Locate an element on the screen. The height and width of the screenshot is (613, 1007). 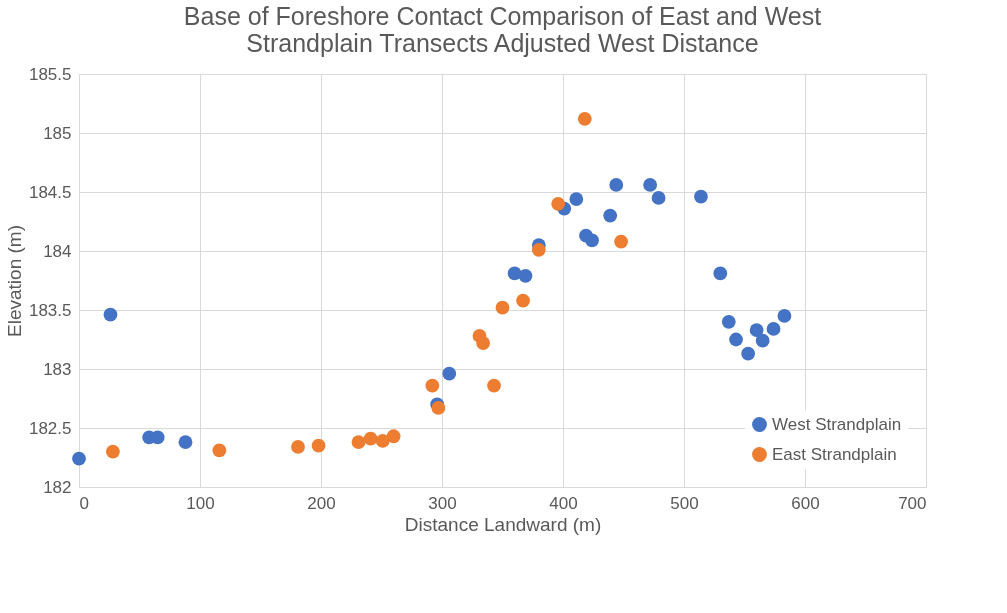
y-tick-label: 184.5 is located at coordinates (50, 192).